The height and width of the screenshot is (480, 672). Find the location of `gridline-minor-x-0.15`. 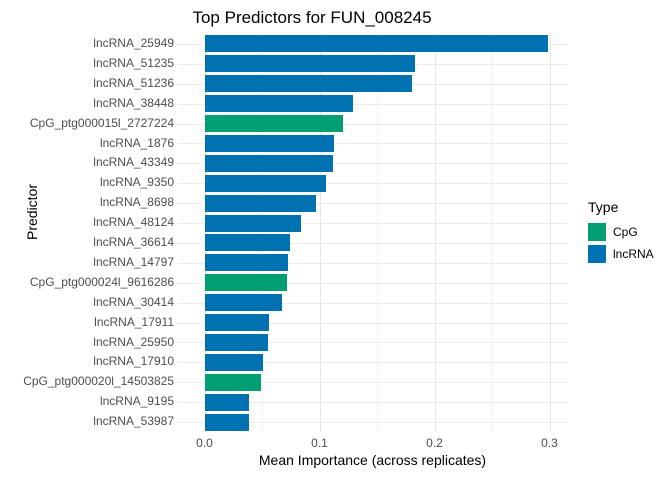

gridline-minor-x-0.15 is located at coordinates (377, 233).